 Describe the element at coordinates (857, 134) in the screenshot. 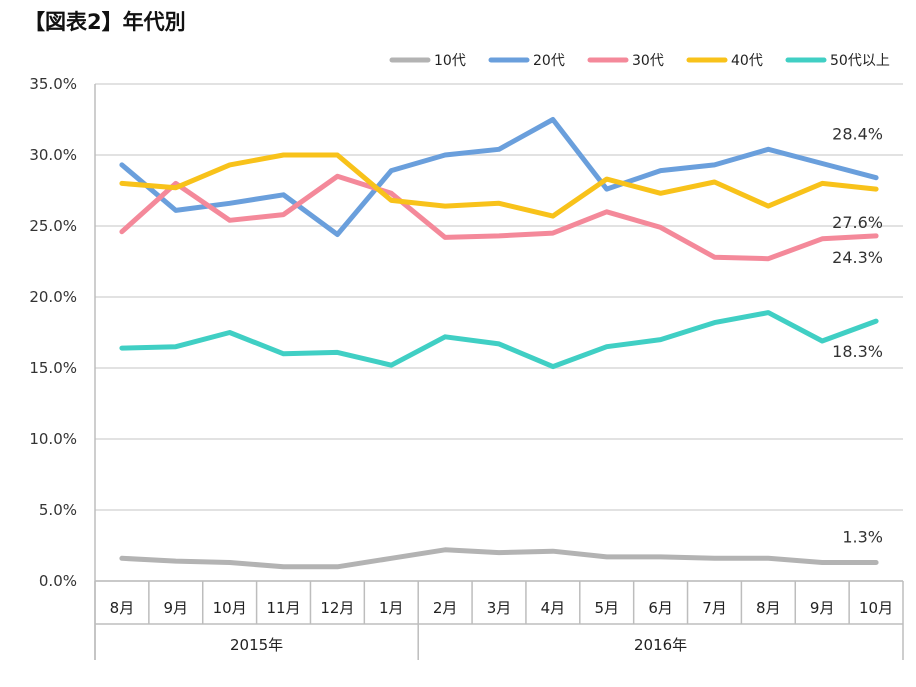

I see `end-value-label: 28.4%` at that location.